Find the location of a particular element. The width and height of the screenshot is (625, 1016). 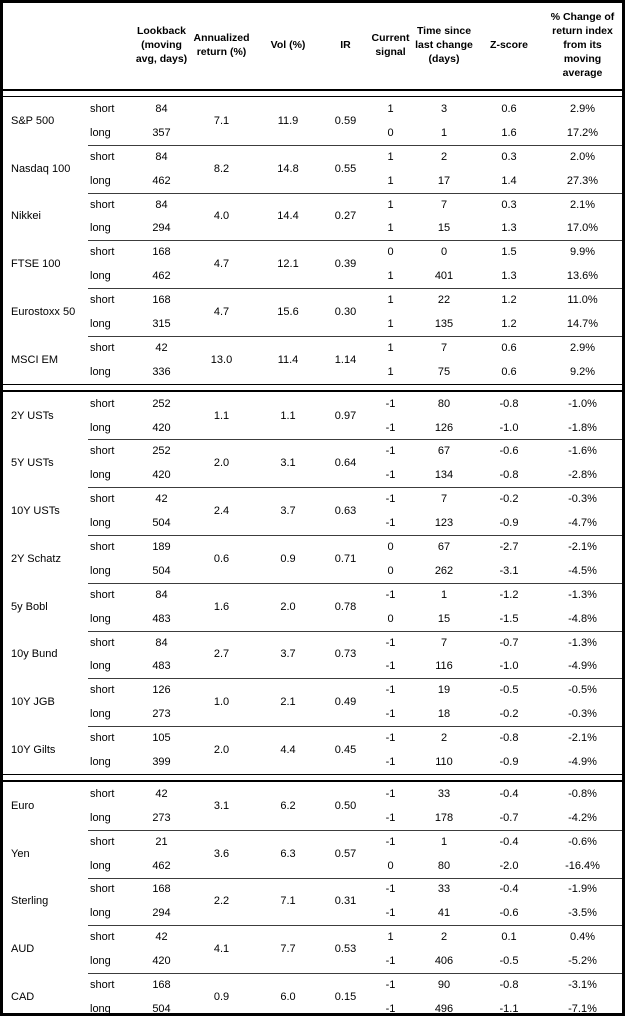

zscore-long-value: 1.4 is located at coordinates (509, 180).